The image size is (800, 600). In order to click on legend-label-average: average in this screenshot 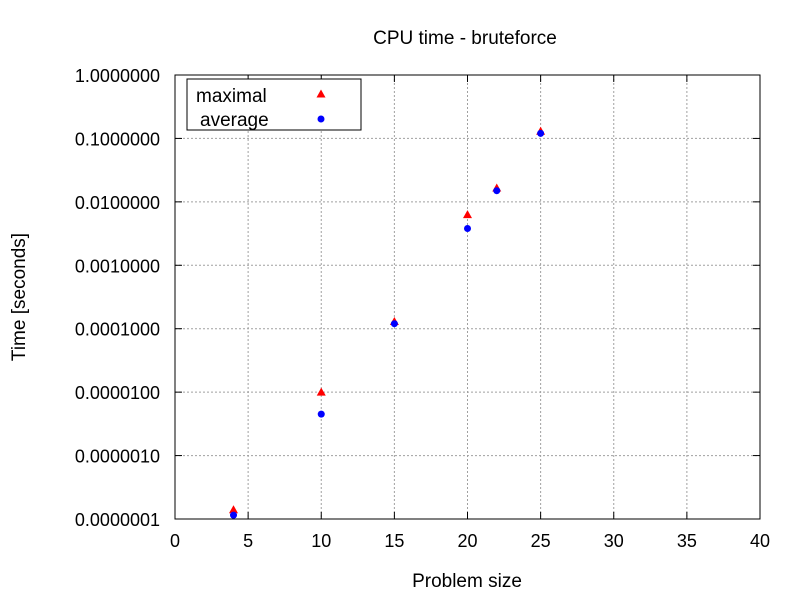, I will do `click(234, 120)`.